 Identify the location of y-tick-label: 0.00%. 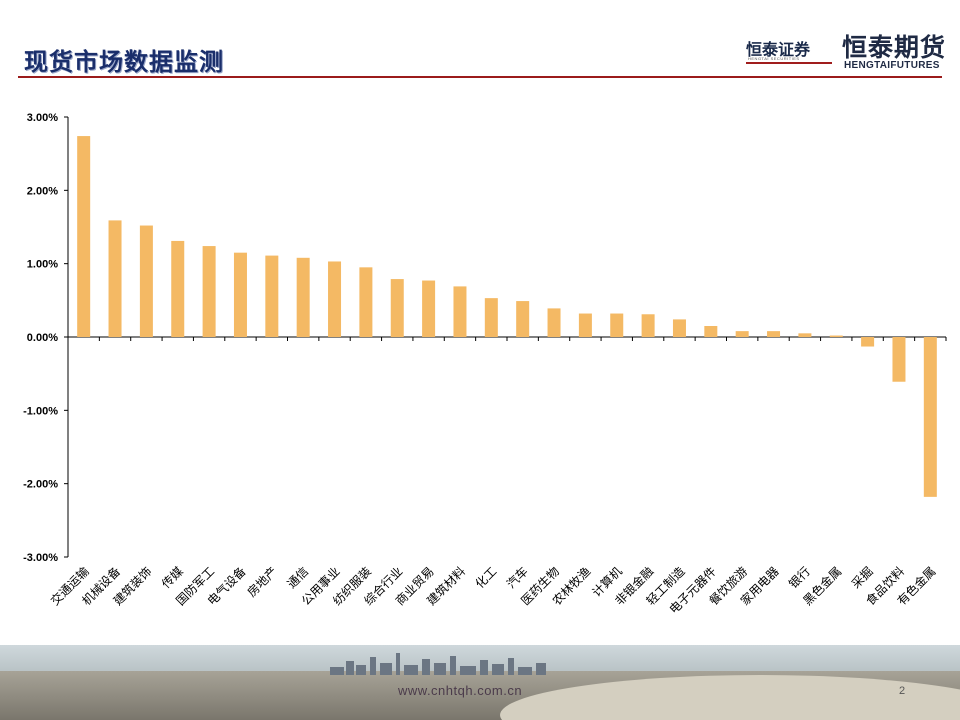
(42, 338).